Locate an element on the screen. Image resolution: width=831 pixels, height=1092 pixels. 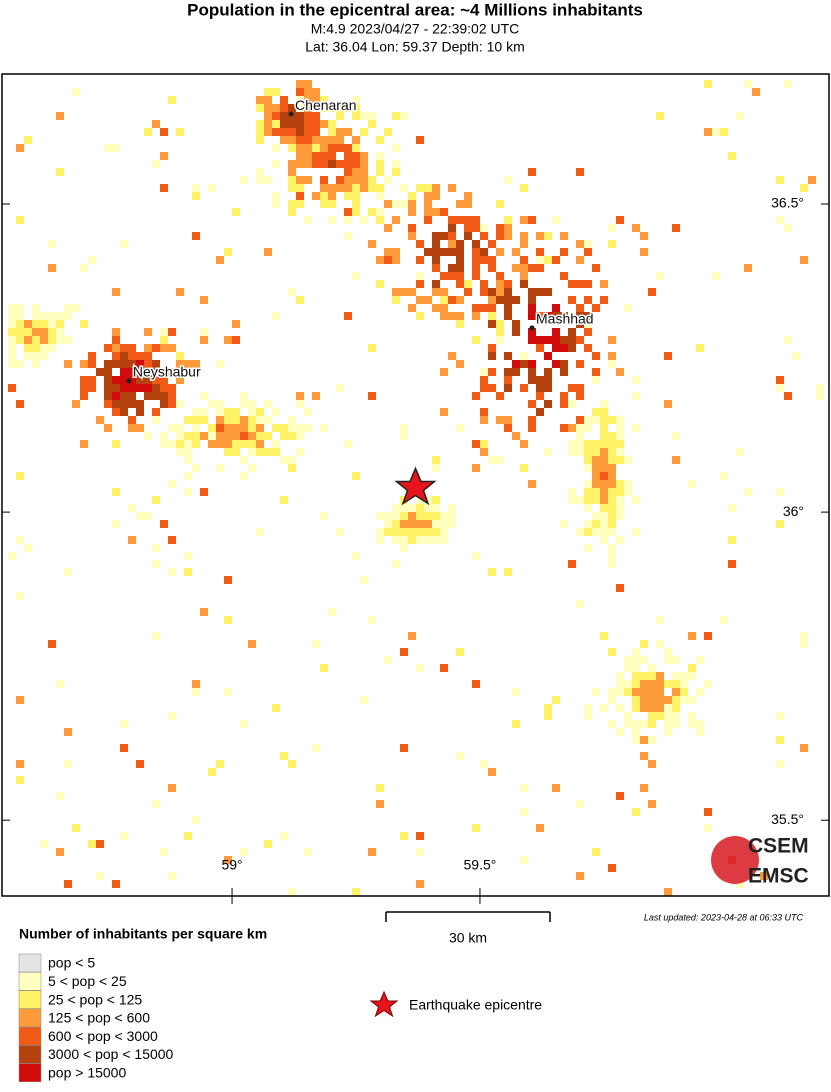
city-label: Mashhad is located at coordinates (565, 319).